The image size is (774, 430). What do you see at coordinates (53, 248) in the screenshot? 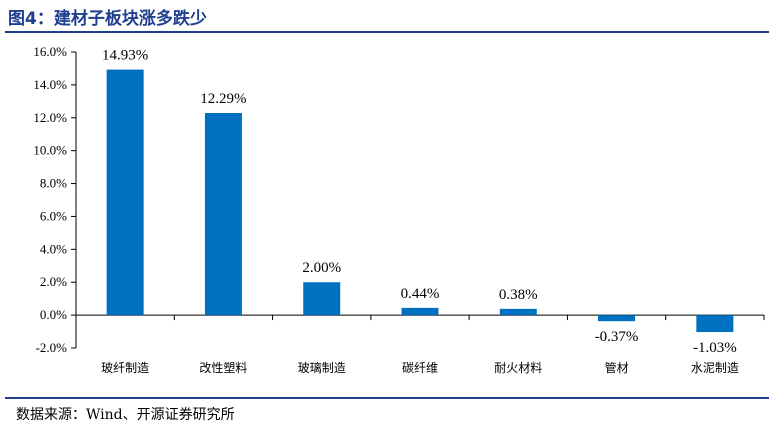
I see `y-tick-label: 4.0%` at bounding box center [53, 248].